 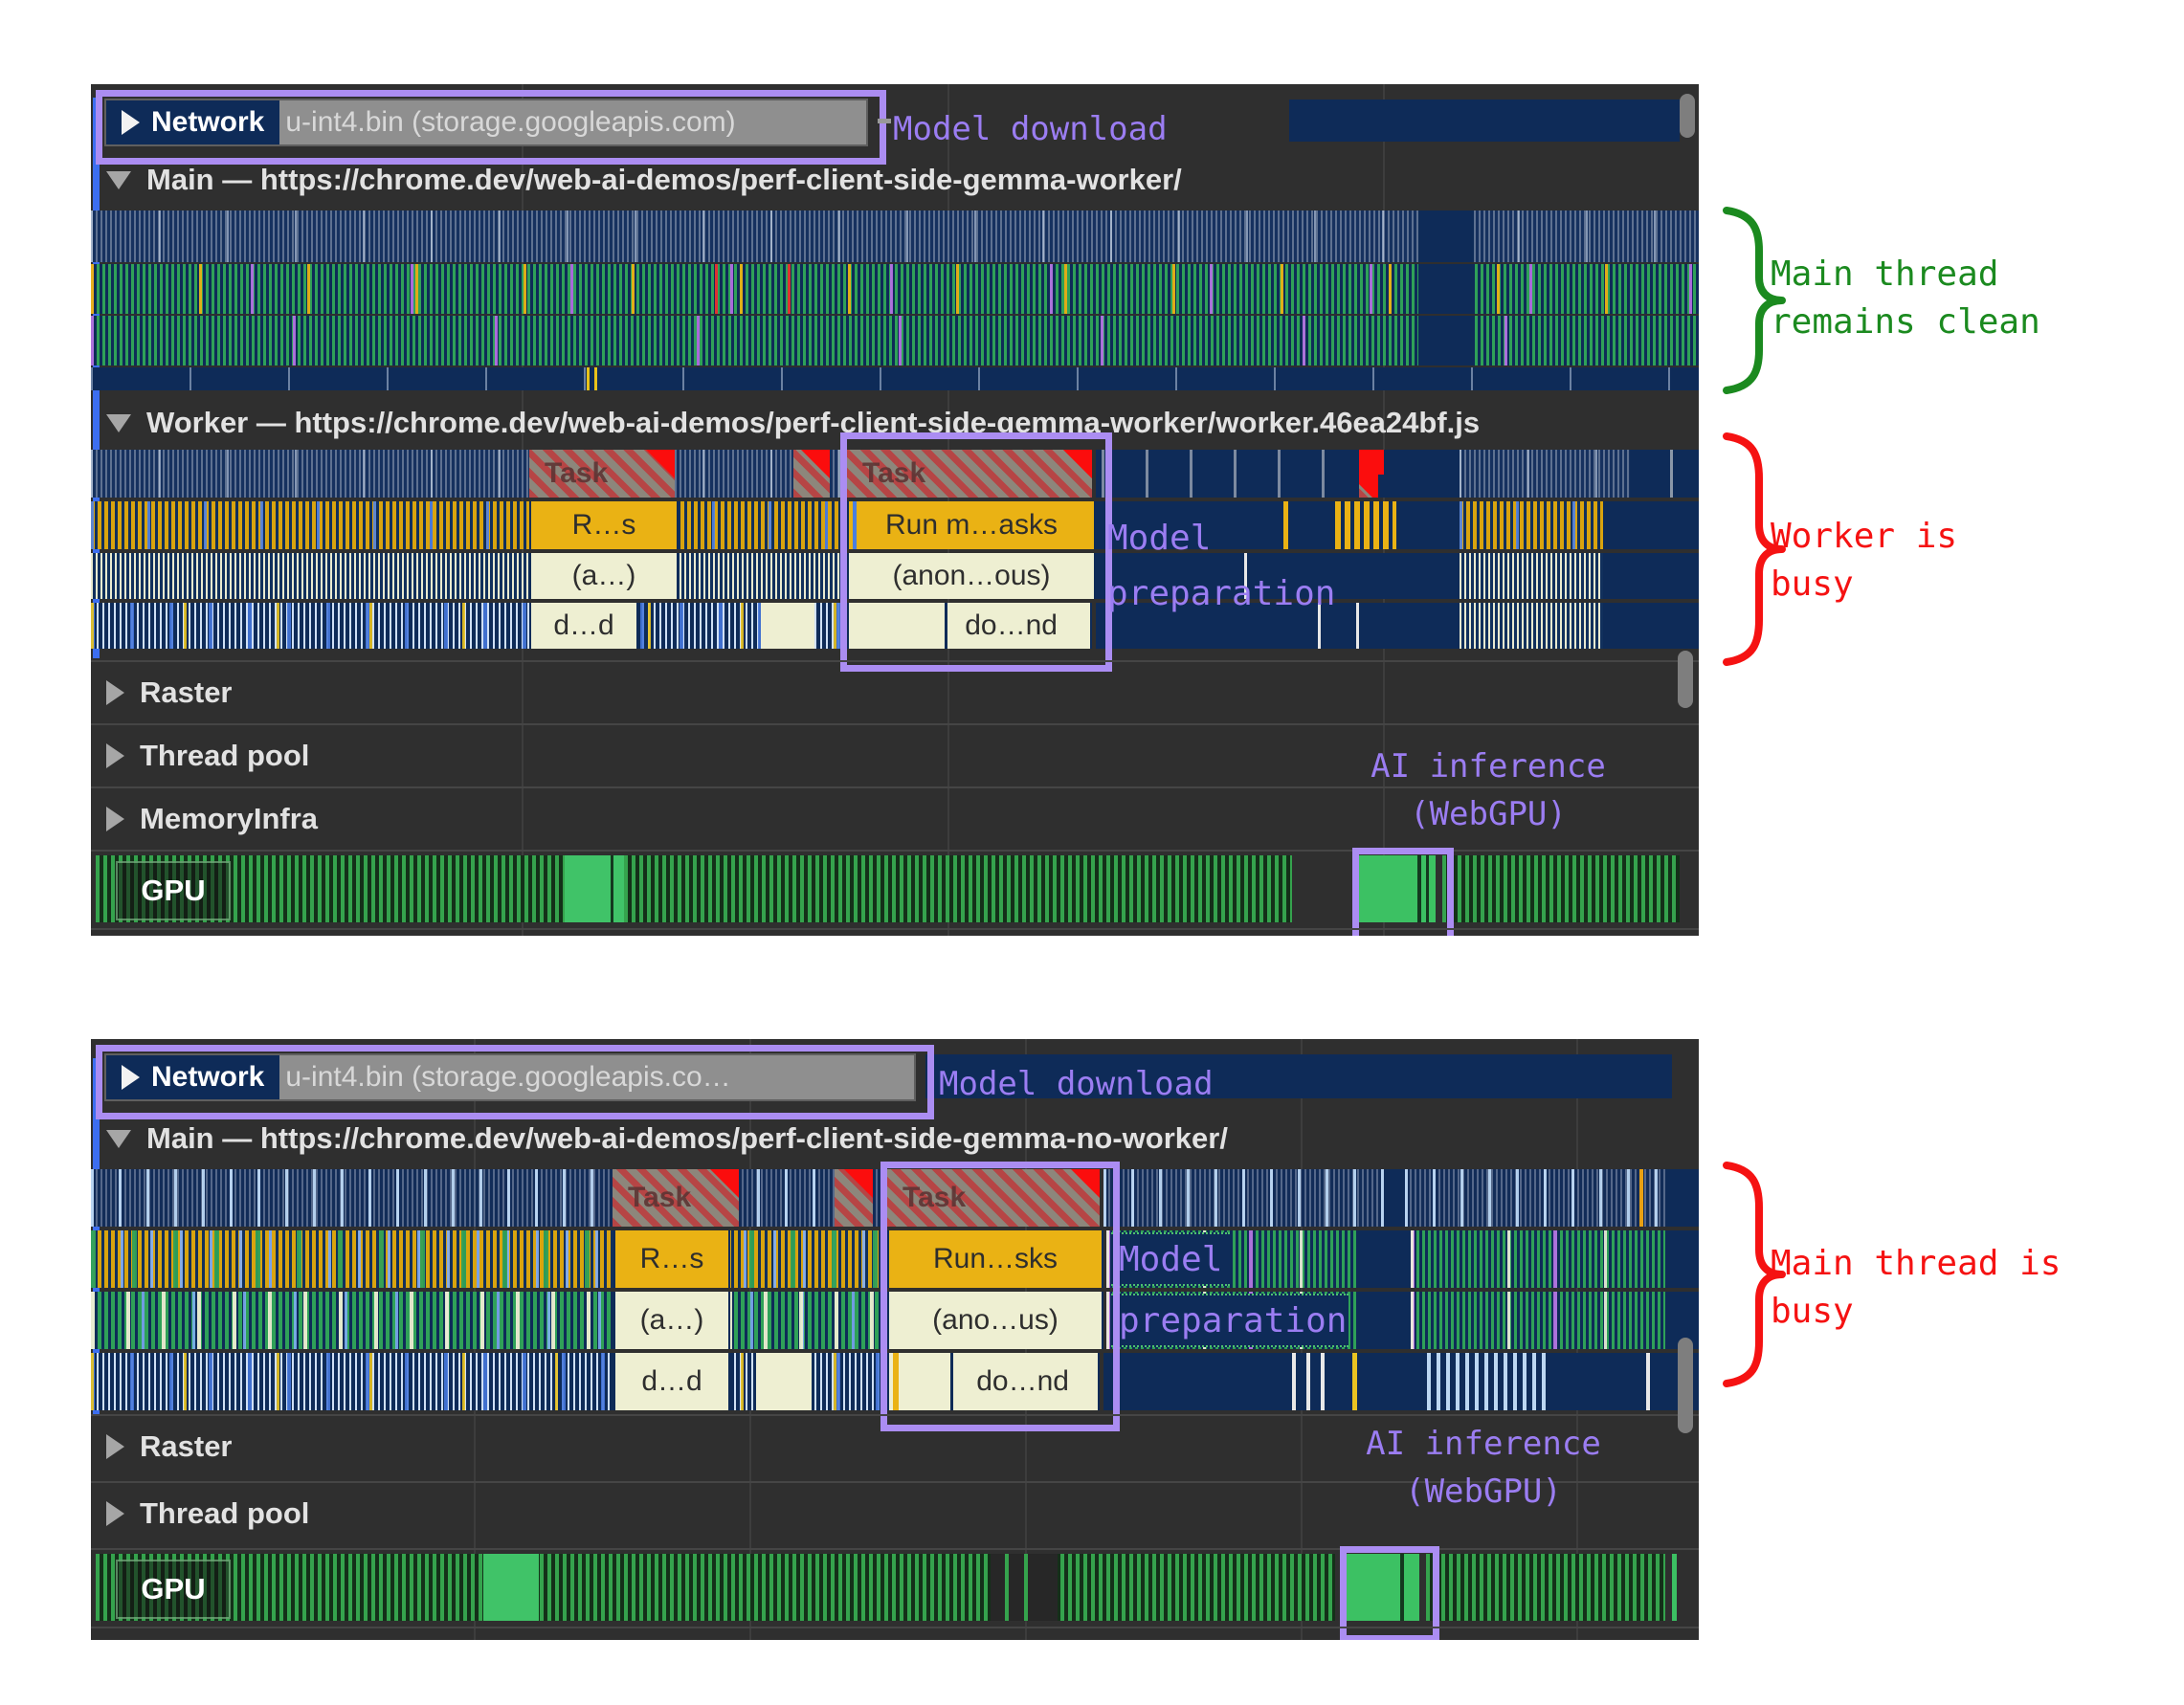 I want to click on anonymous-block: (ano…us), so click(x=995, y=1321).